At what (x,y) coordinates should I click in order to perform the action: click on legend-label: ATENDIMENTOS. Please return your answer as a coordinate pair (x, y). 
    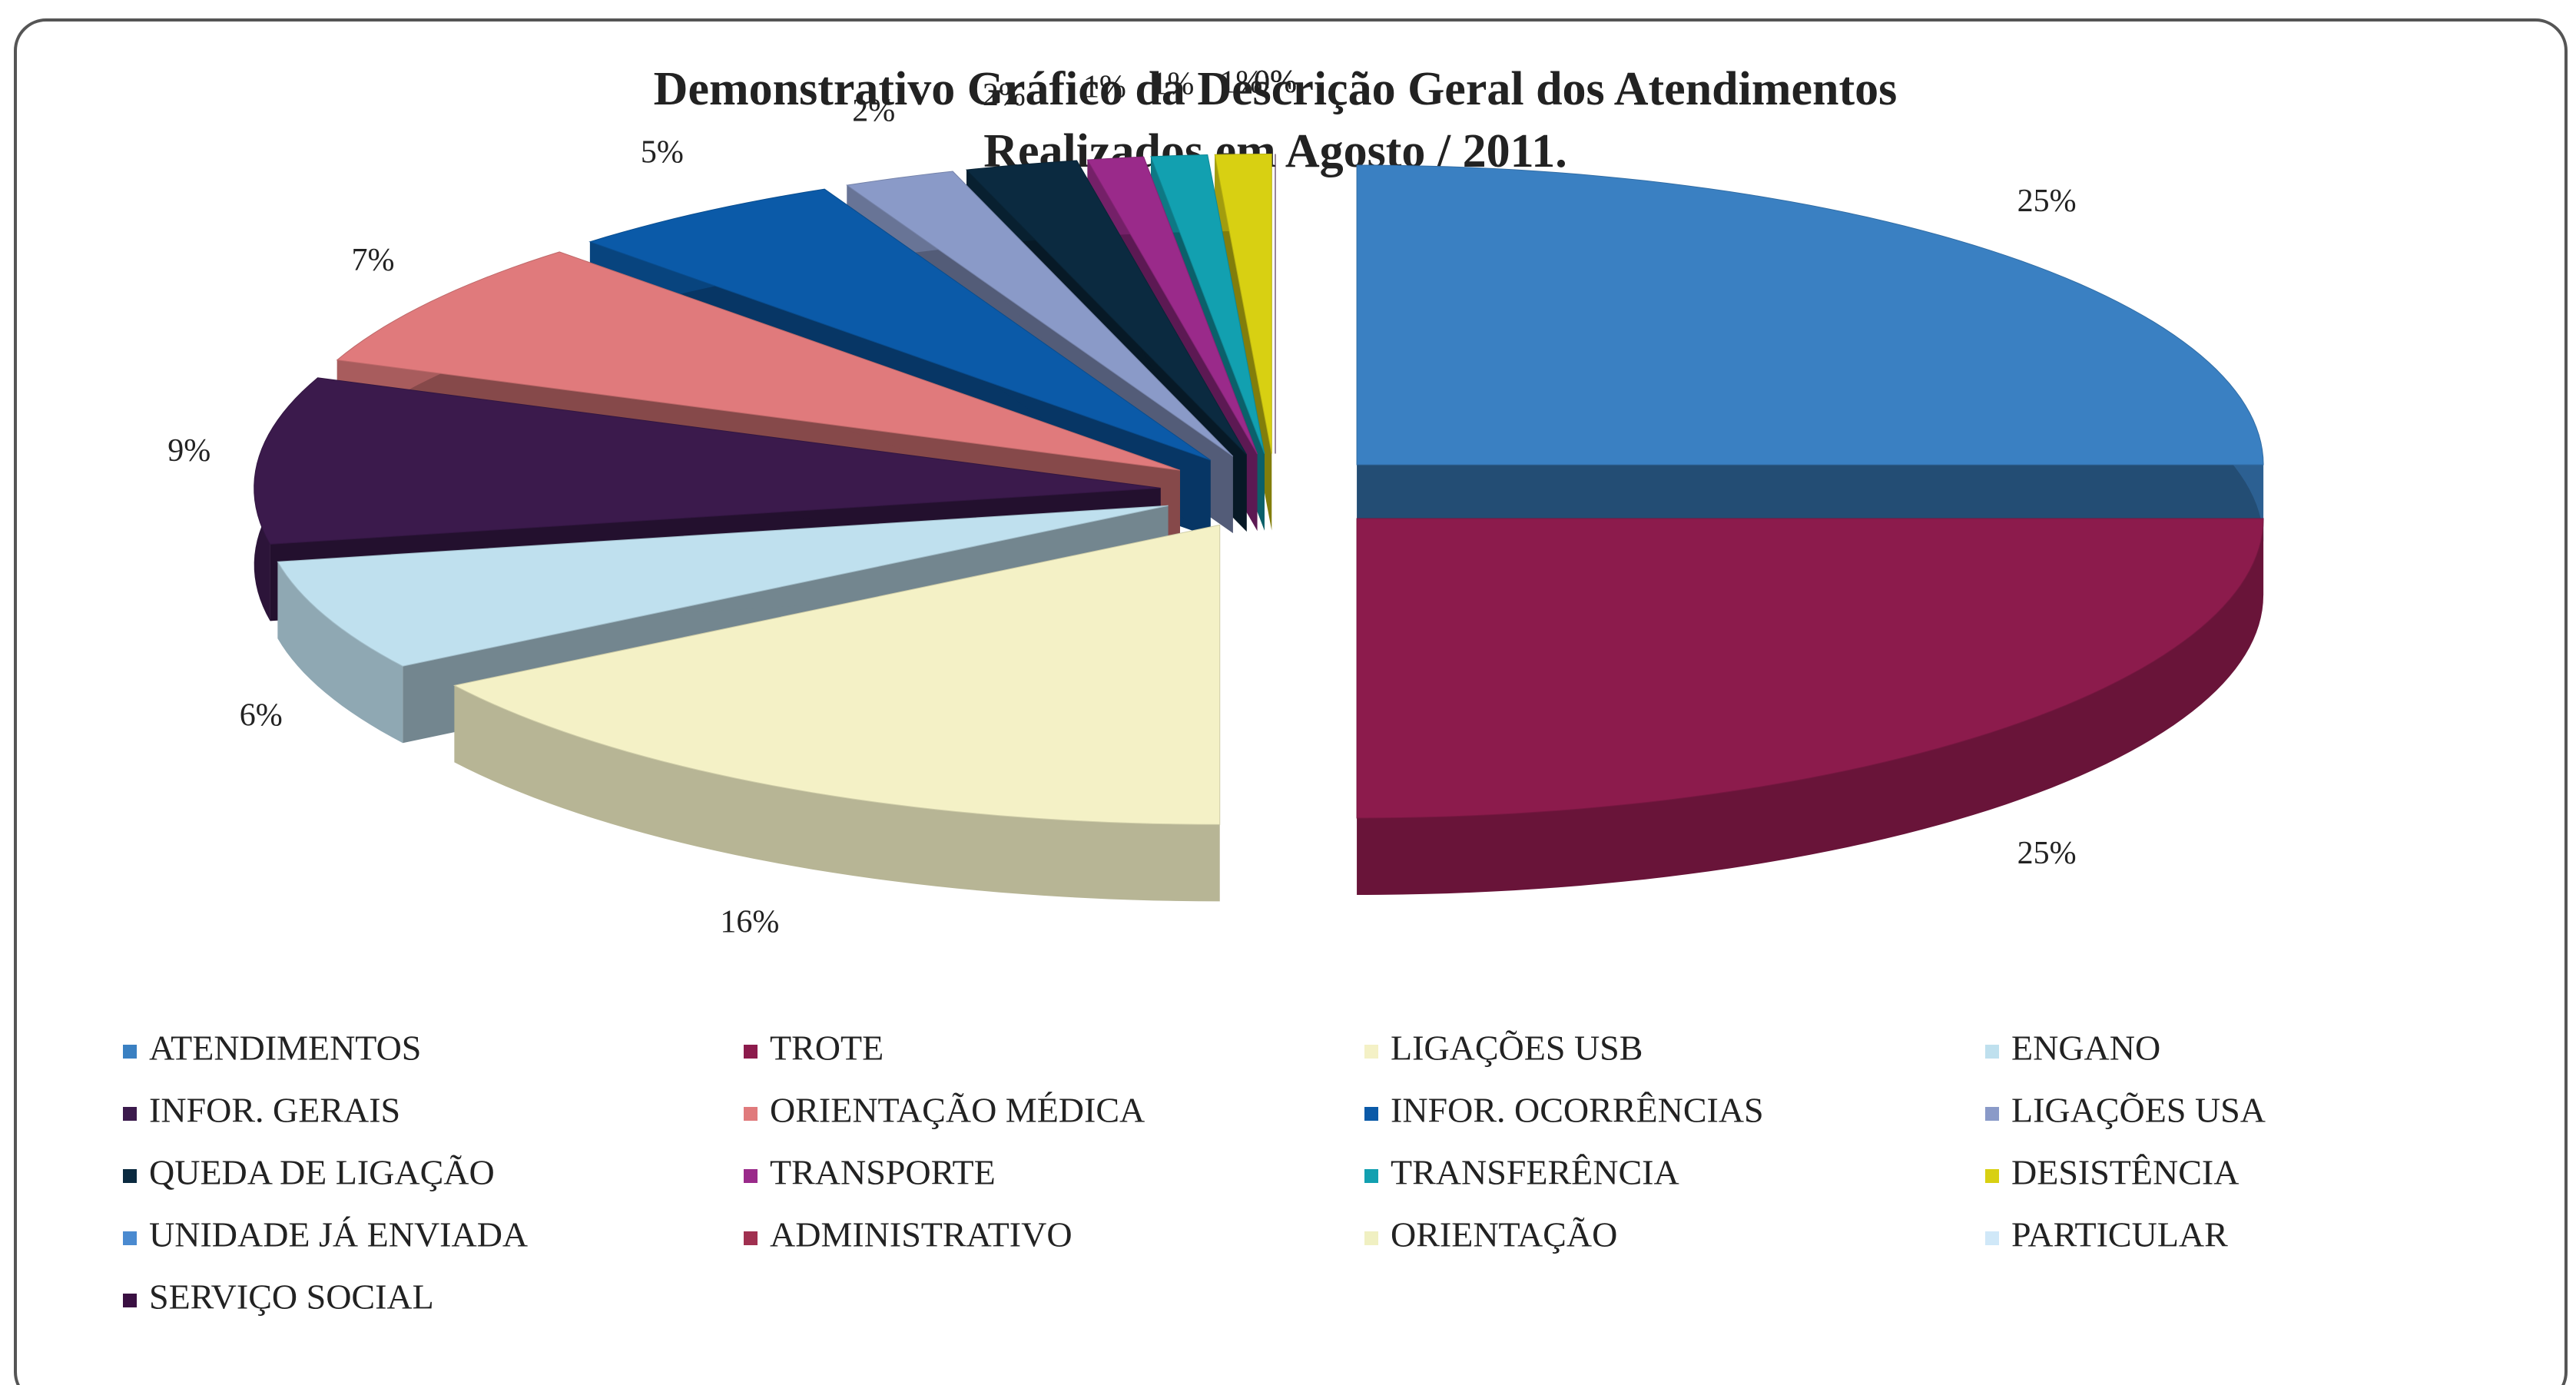
    Looking at the image, I should click on (285, 1048).